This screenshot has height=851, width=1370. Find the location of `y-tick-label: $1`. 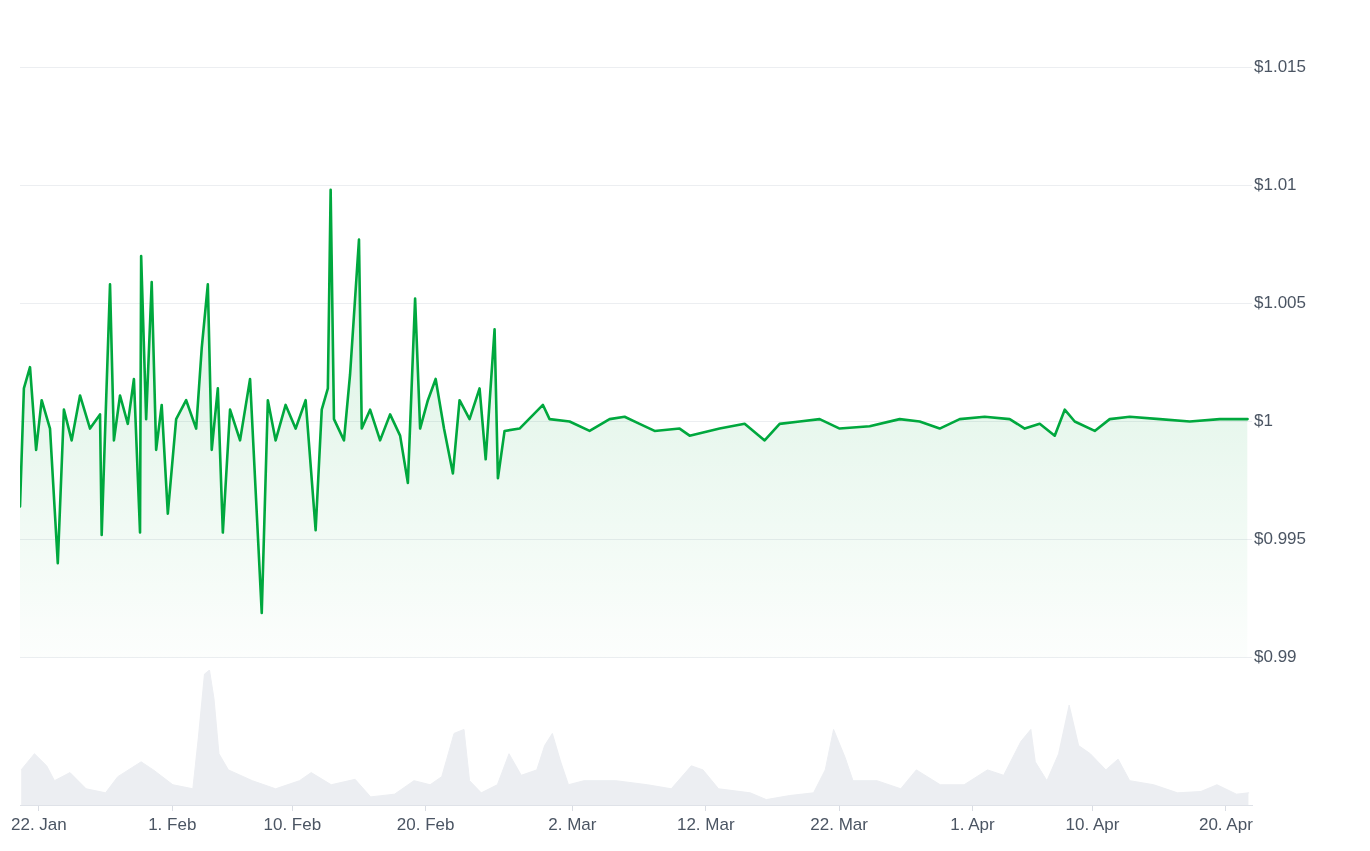

y-tick-label: $1 is located at coordinates (1263, 421).